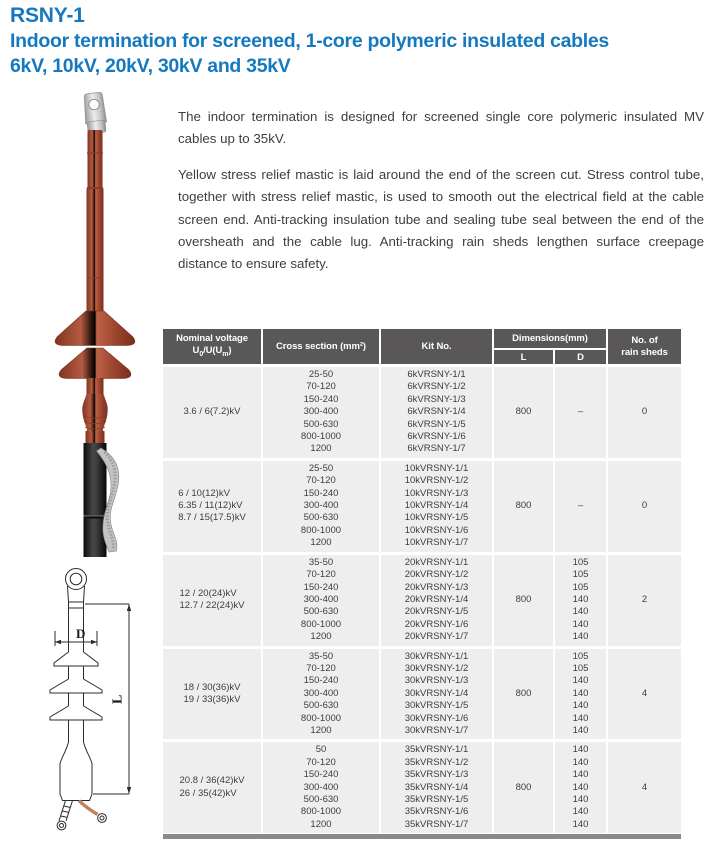  What do you see at coordinates (436, 437) in the screenshot?
I see `kit-no-value: 6kVRSNY-1/6` at bounding box center [436, 437].